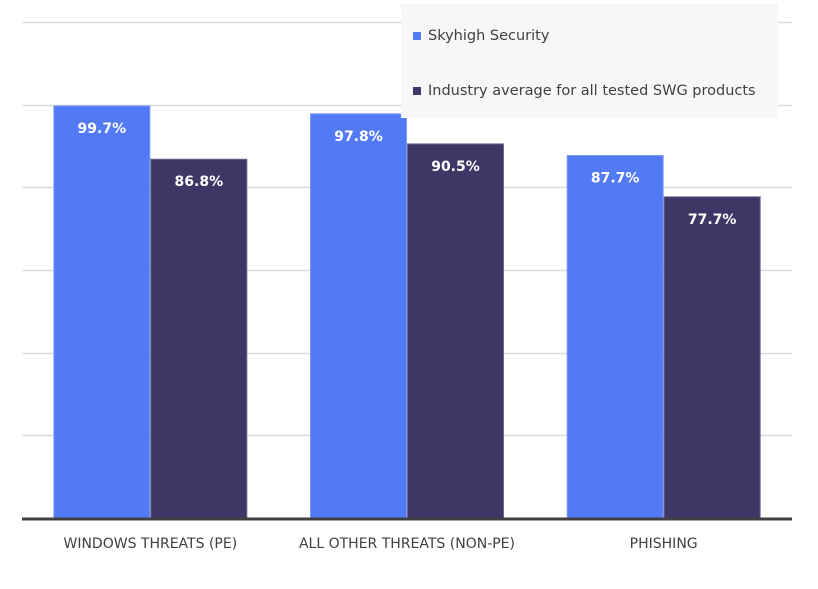 Image resolution: width=818 pixels, height=589 pixels. I want to click on data-label: 87.7%, so click(615, 179).